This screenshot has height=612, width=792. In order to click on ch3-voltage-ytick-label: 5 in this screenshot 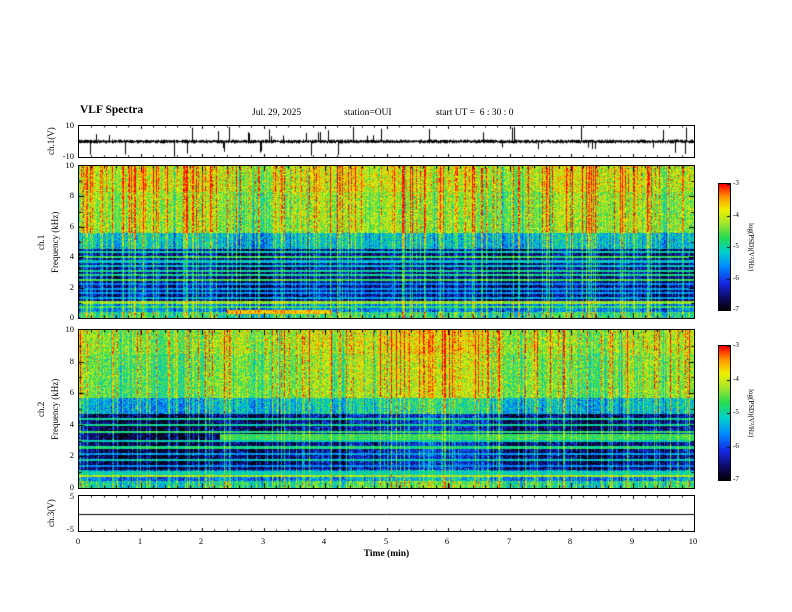, I will do `click(71, 496)`.